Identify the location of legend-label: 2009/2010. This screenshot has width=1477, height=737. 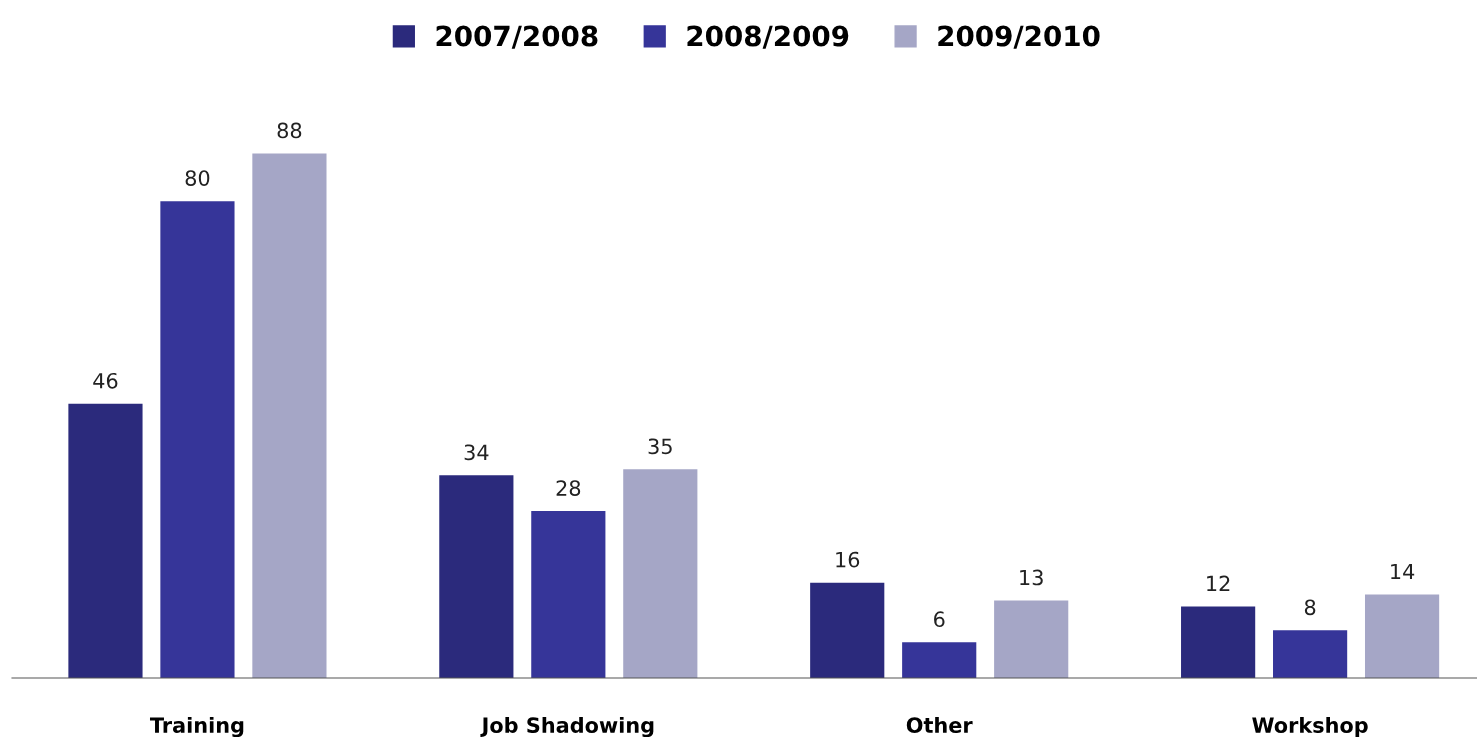
(1019, 37).